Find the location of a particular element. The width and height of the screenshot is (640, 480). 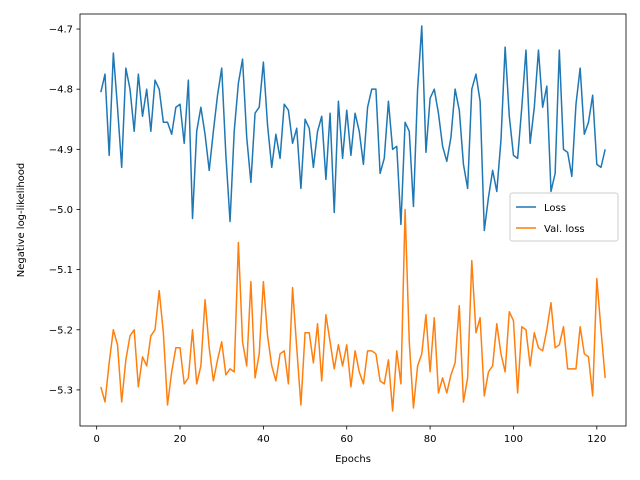

x-tick-label: 20 is located at coordinates (180, 439).